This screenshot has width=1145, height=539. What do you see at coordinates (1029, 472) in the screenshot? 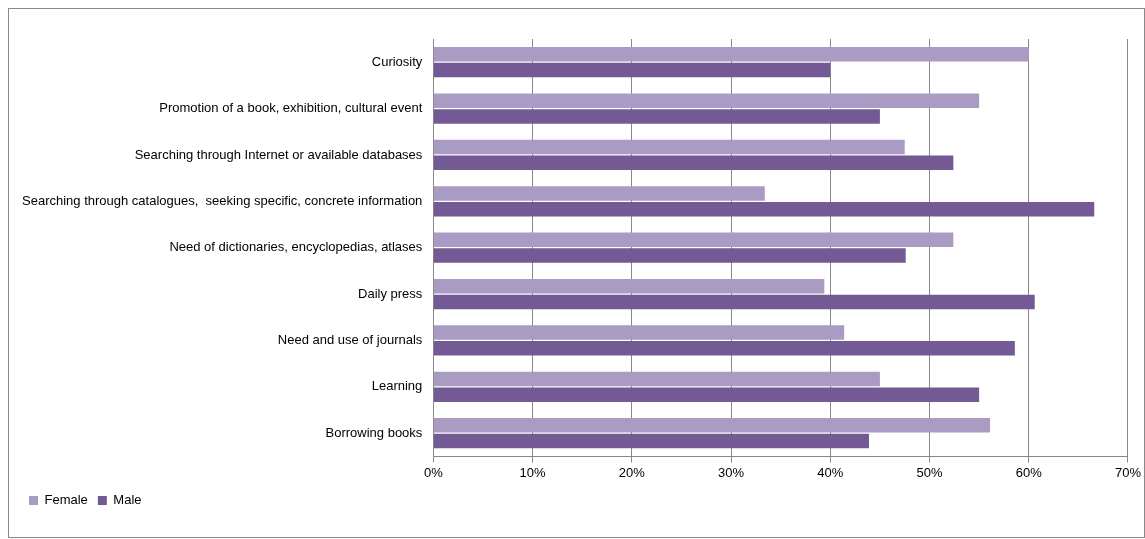
I see `x-tick-label: 60%` at bounding box center [1029, 472].